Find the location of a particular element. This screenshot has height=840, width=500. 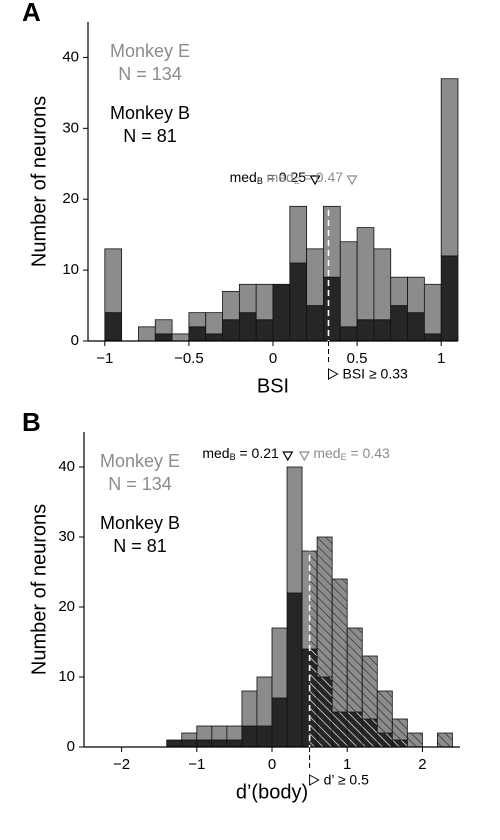

median-label-value: = 0.21 is located at coordinates (257, 453).